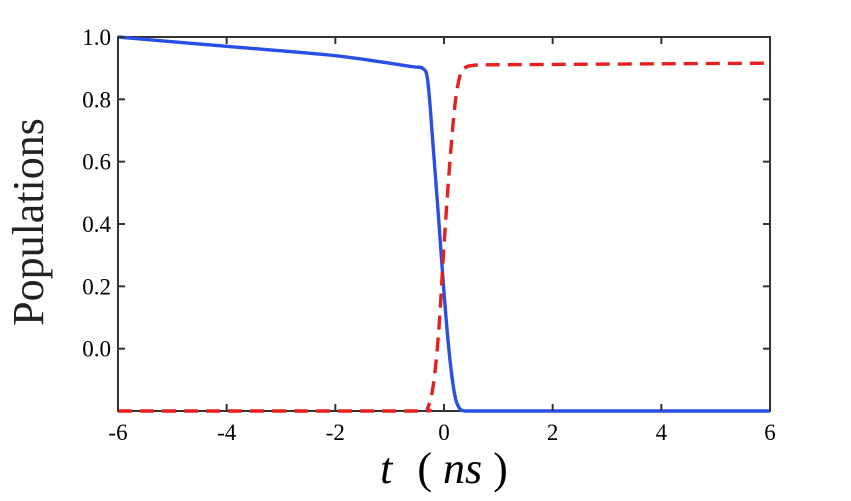 This screenshot has width=851, height=501. I want to click on x-axis-title-variable: t, so click(387, 468).